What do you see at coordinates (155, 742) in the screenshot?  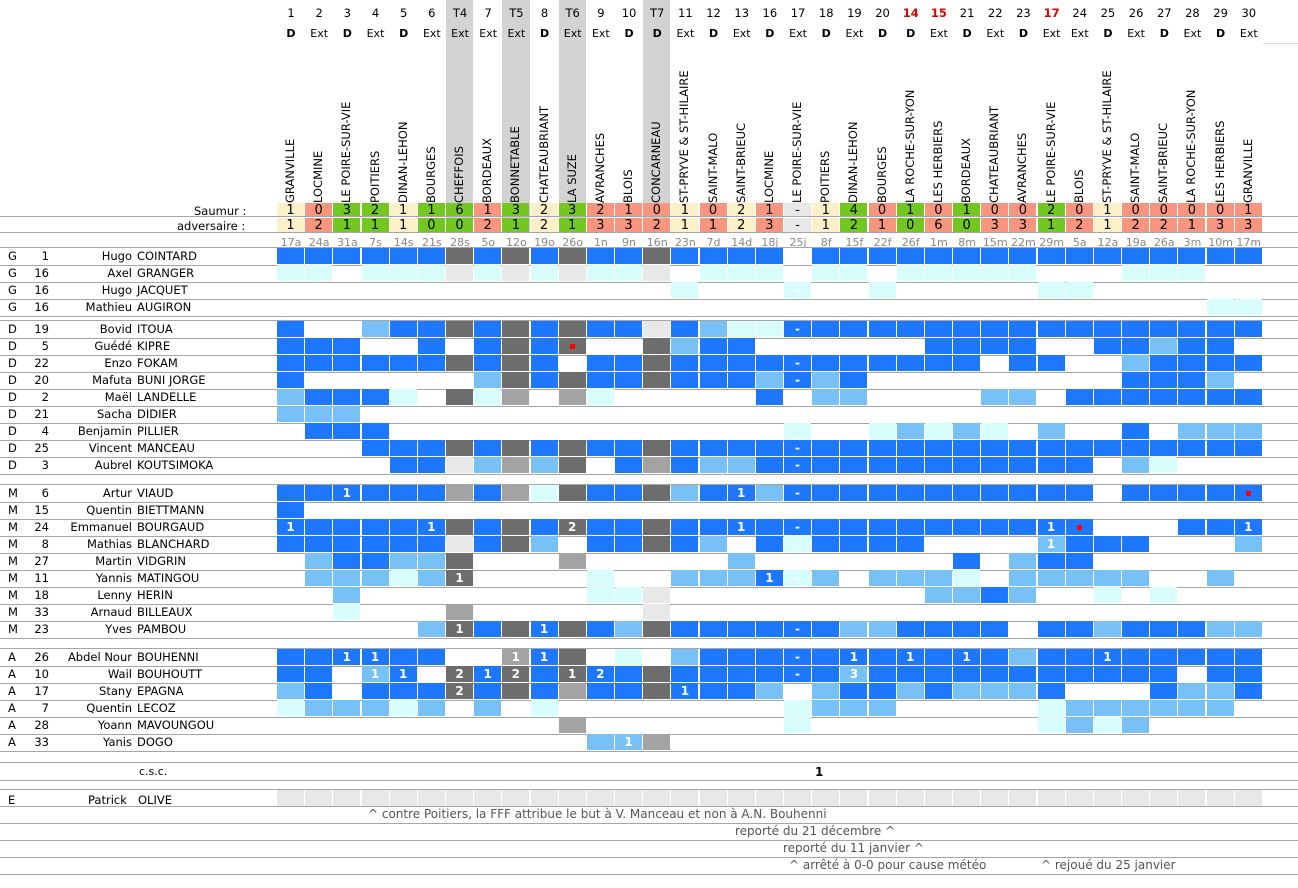 I see `player-last-name: DOGO` at bounding box center [155, 742].